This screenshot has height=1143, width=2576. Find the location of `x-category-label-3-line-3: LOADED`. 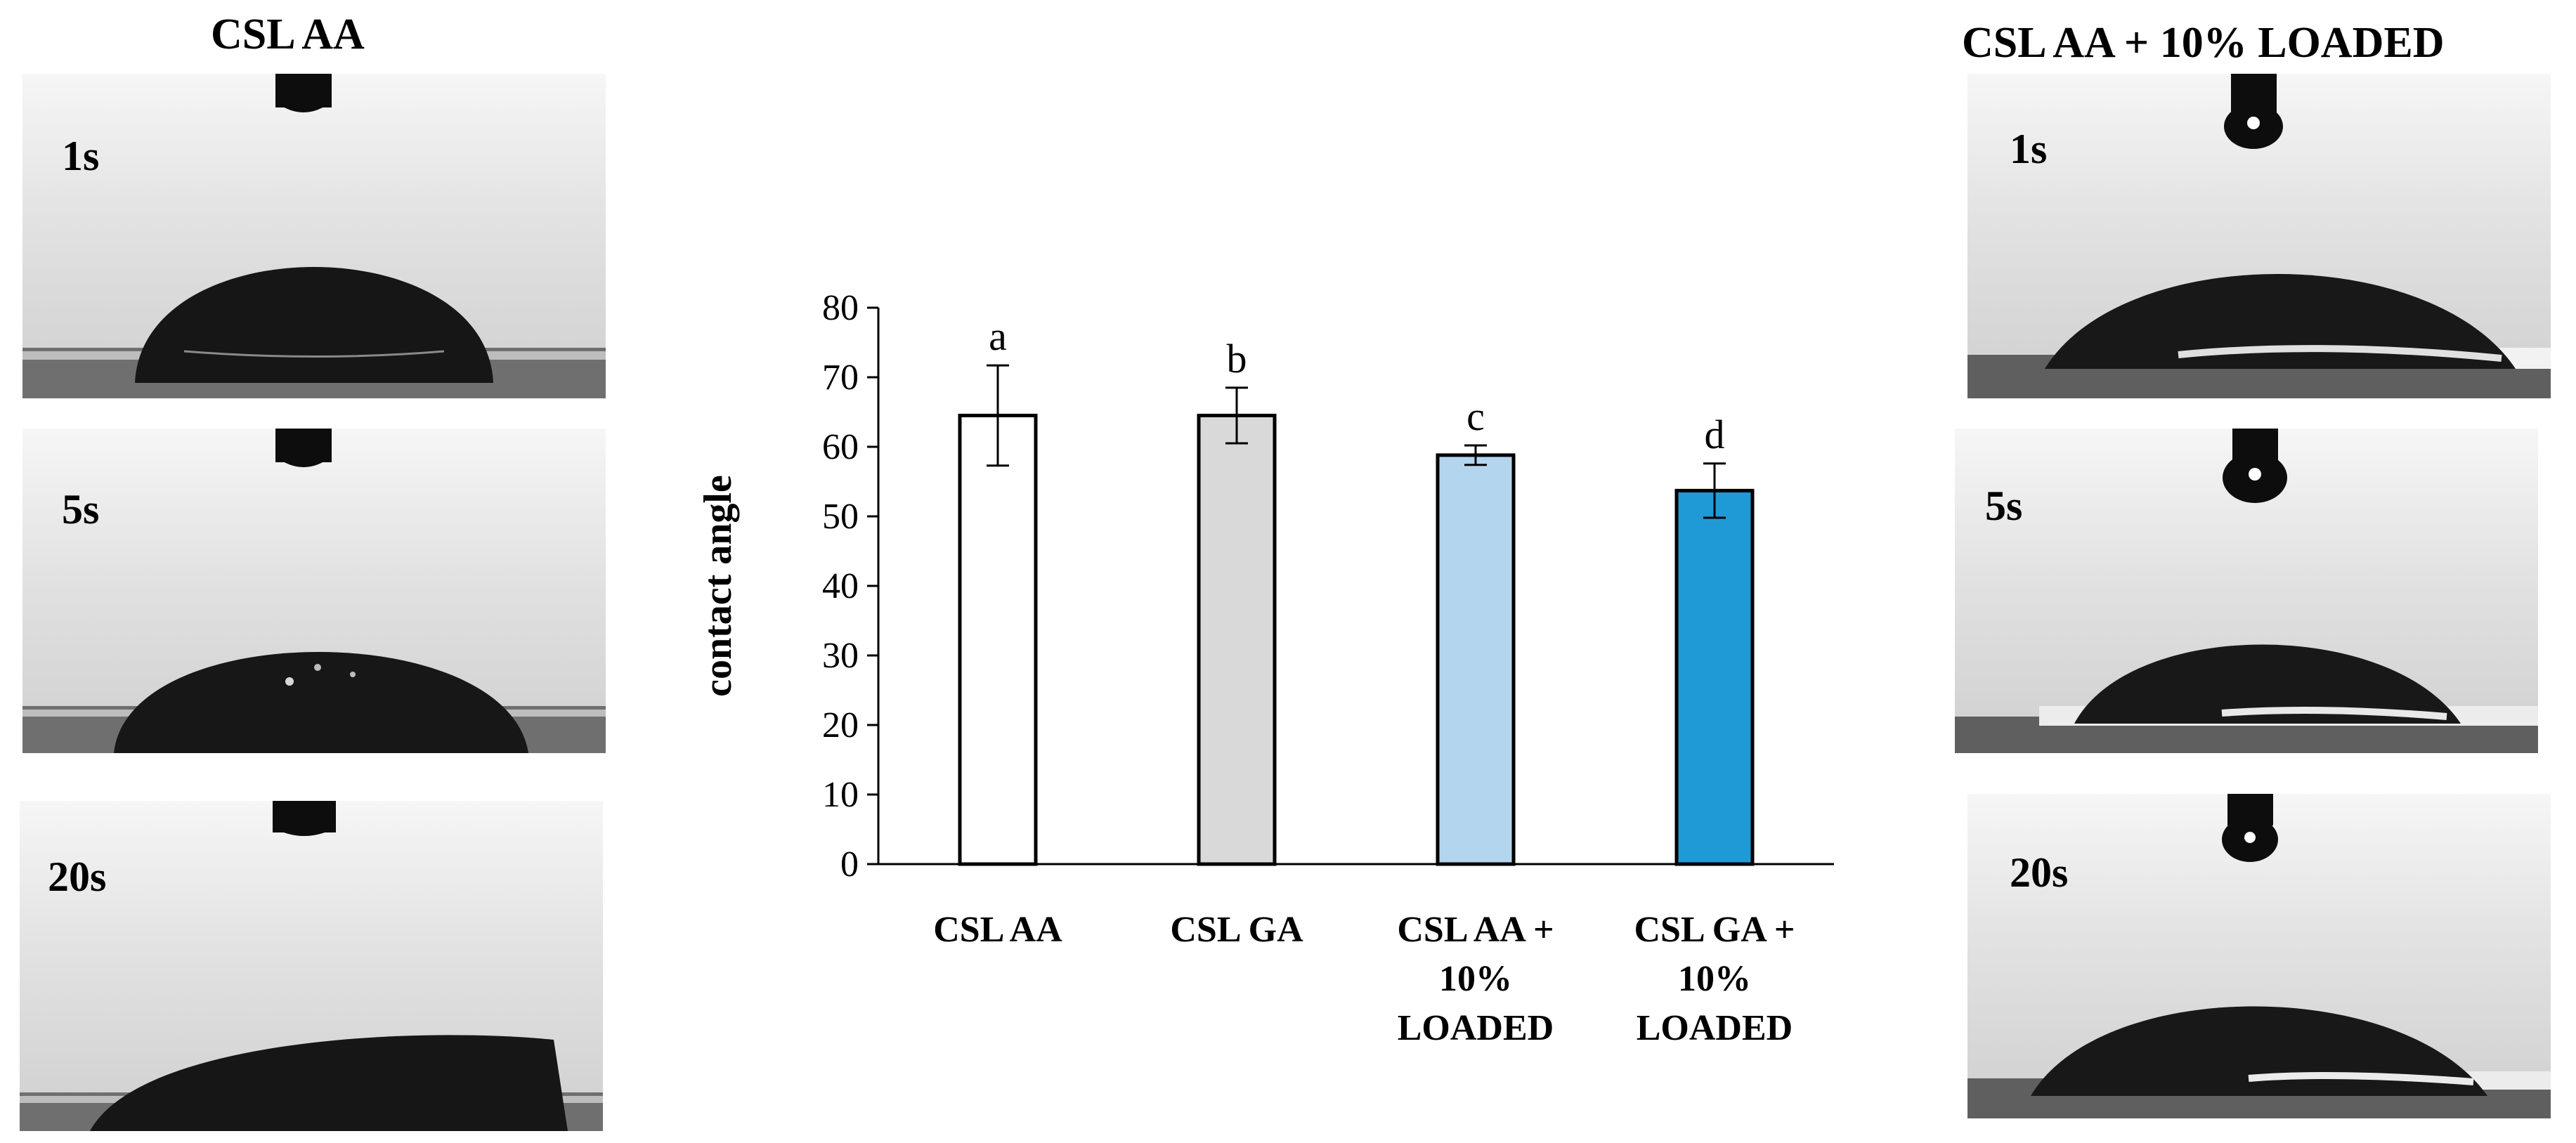

x-category-label-3-line-3: LOADED is located at coordinates (1476, 1028).